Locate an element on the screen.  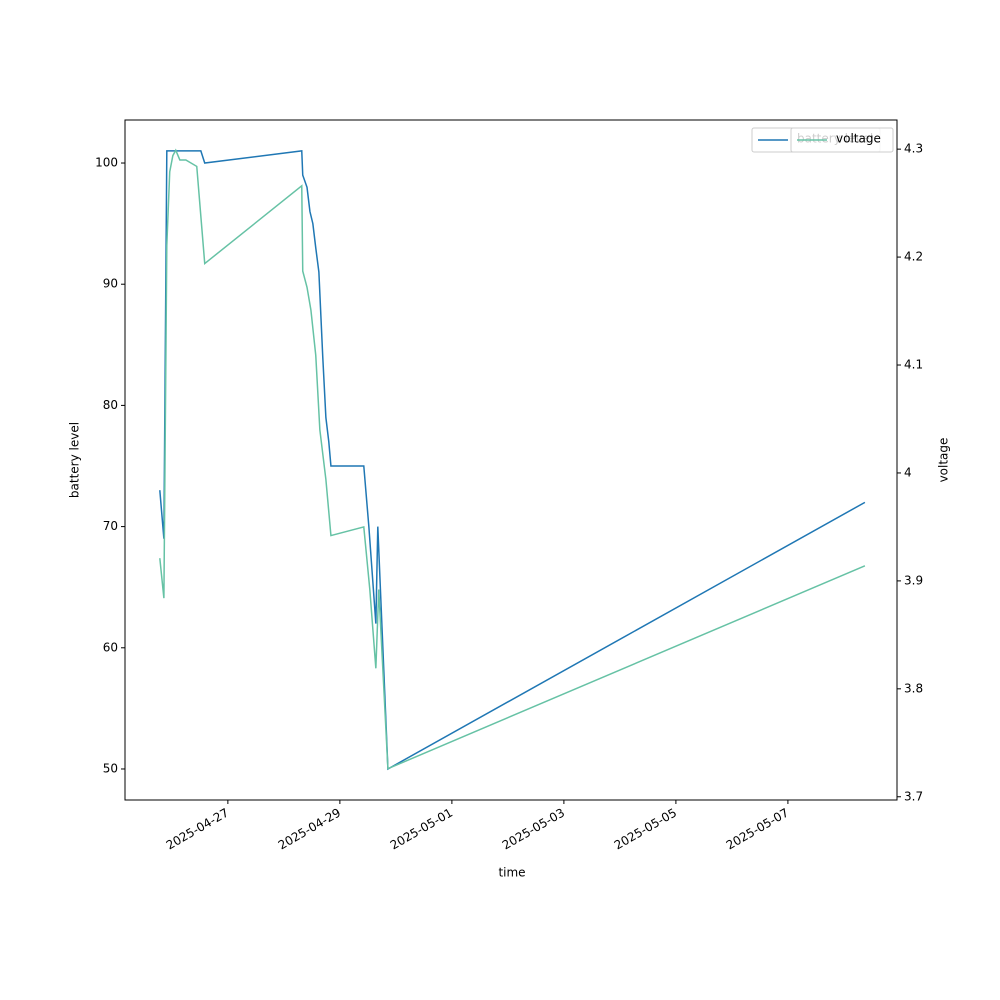
y-tick-label: 100 is located at coordinates (106, 163).